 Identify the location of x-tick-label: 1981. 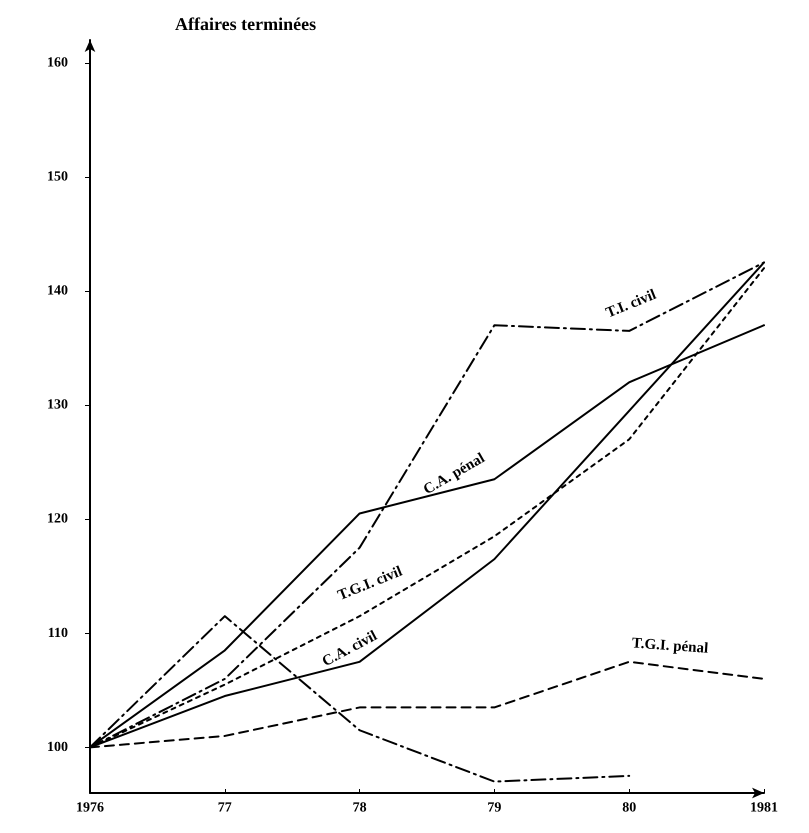
(764, 808).